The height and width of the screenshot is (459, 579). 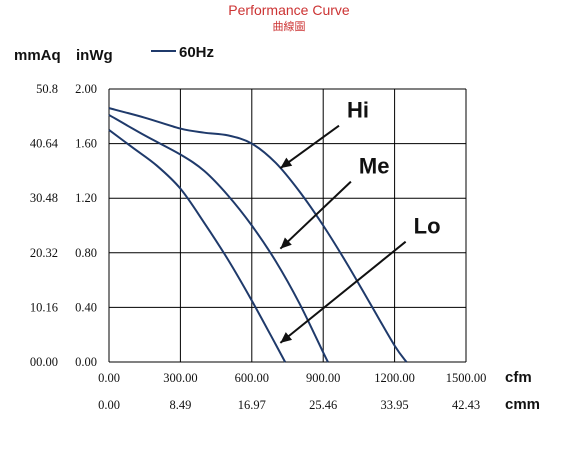 What do you see at coordinates (394, 378) in the screenshot?
I see `x-tick-label: 1200.00` at bounding box center [394, 378].